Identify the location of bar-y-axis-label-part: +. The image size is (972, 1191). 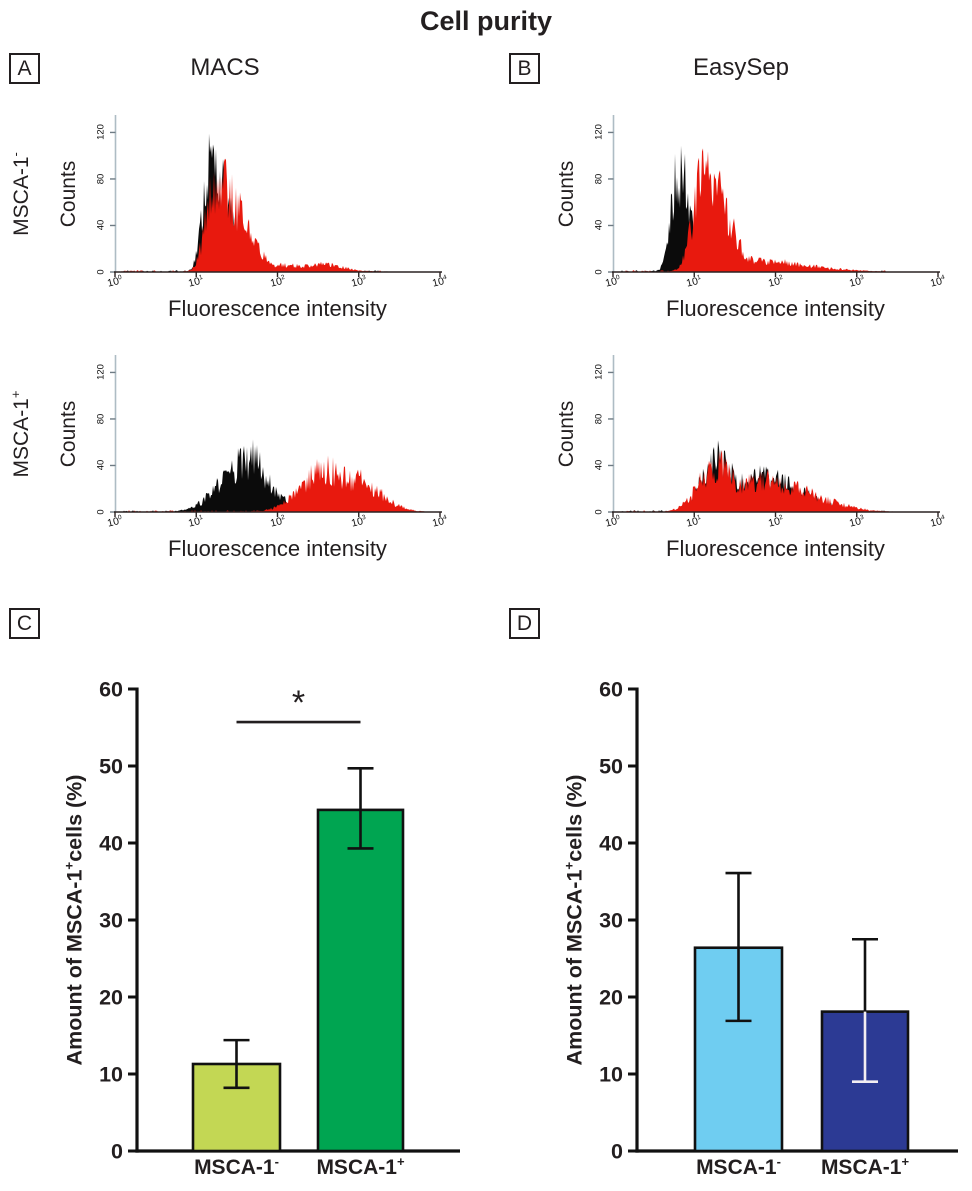
(69, 865).